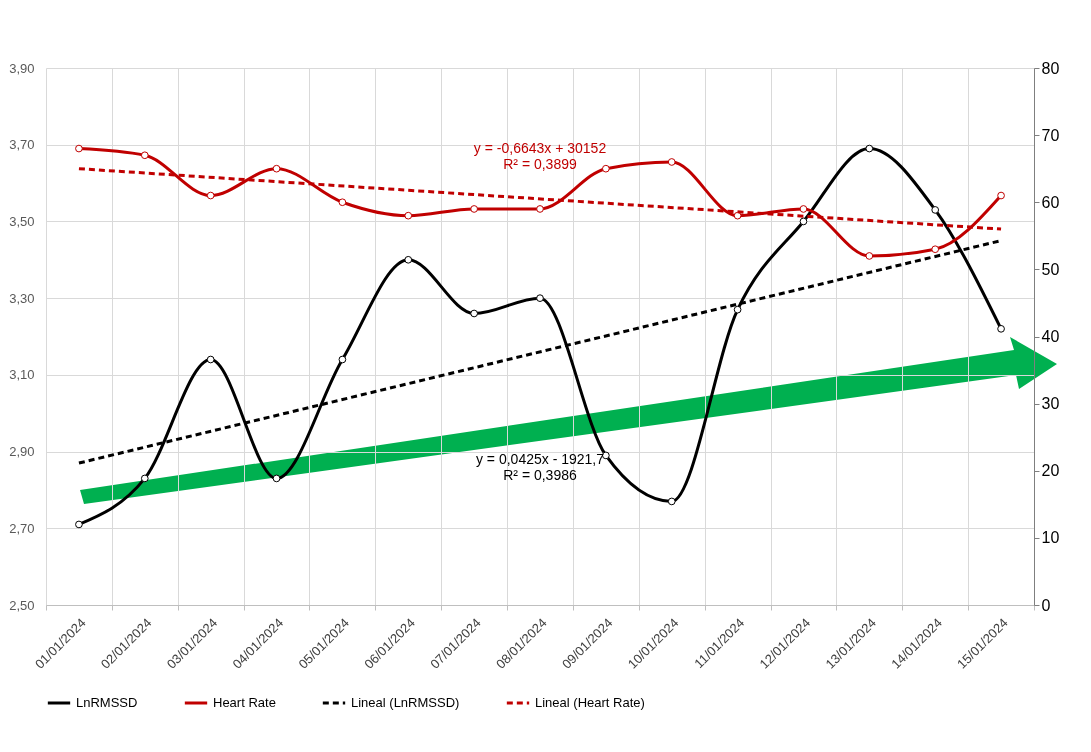 Image resolution: width=1091 pixels, height=752 pixels. I want to click on y2-tick-label: 30, so click(1050, 404).